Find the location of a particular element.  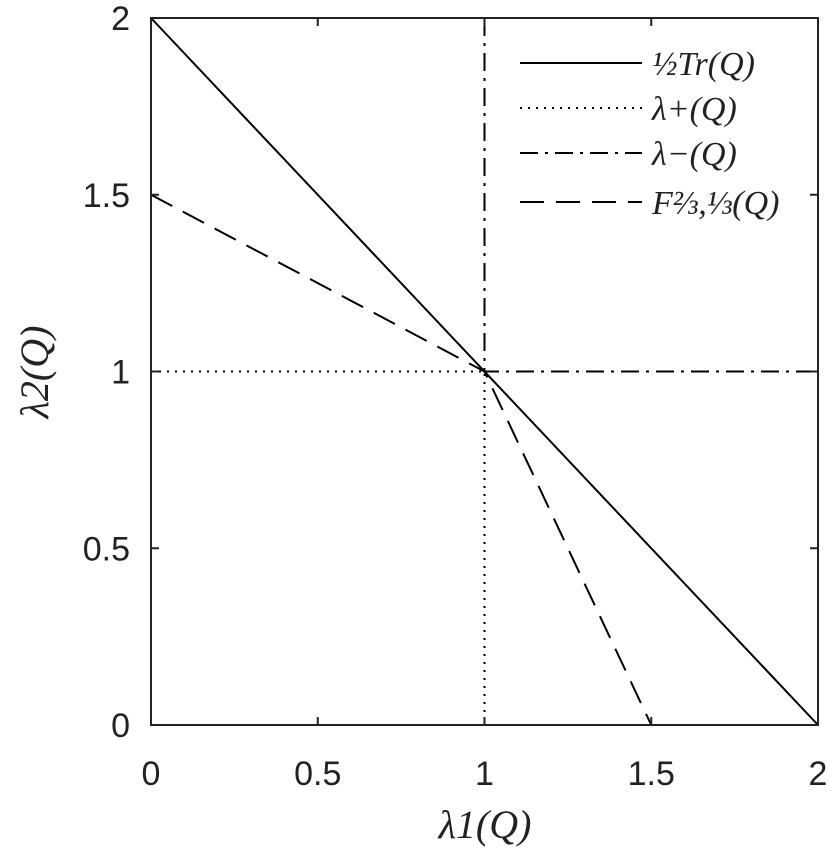

y-tick-label: 0 is located at coordinates (120, 726).